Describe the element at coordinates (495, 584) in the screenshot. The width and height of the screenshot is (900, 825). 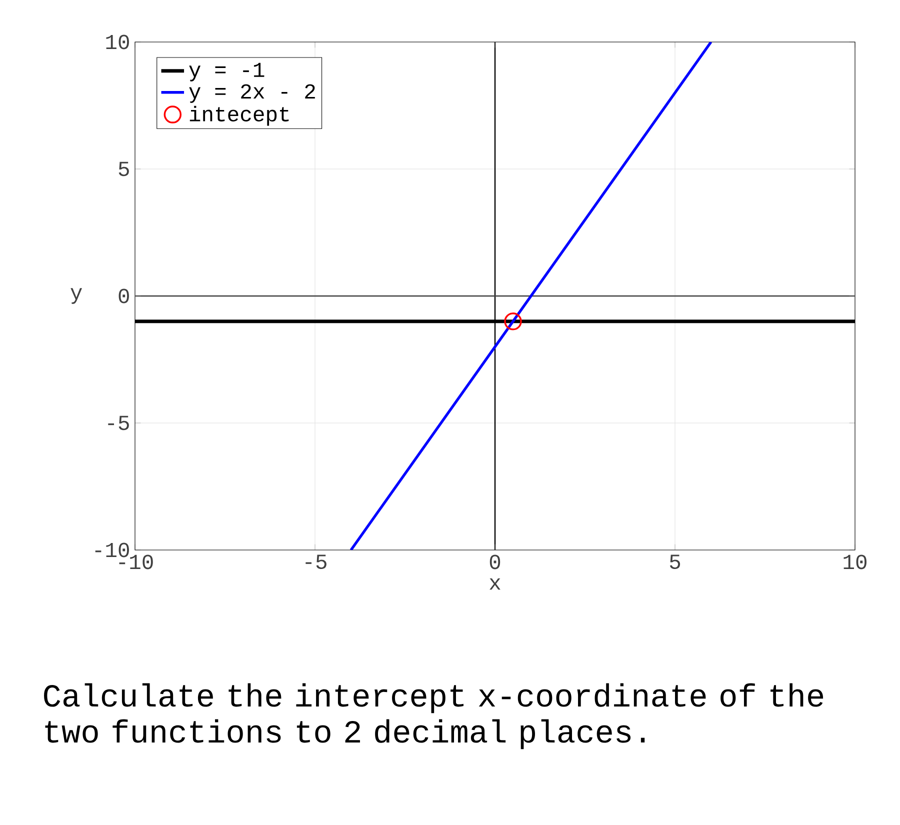
I see `x-axis-title: x` at that location.